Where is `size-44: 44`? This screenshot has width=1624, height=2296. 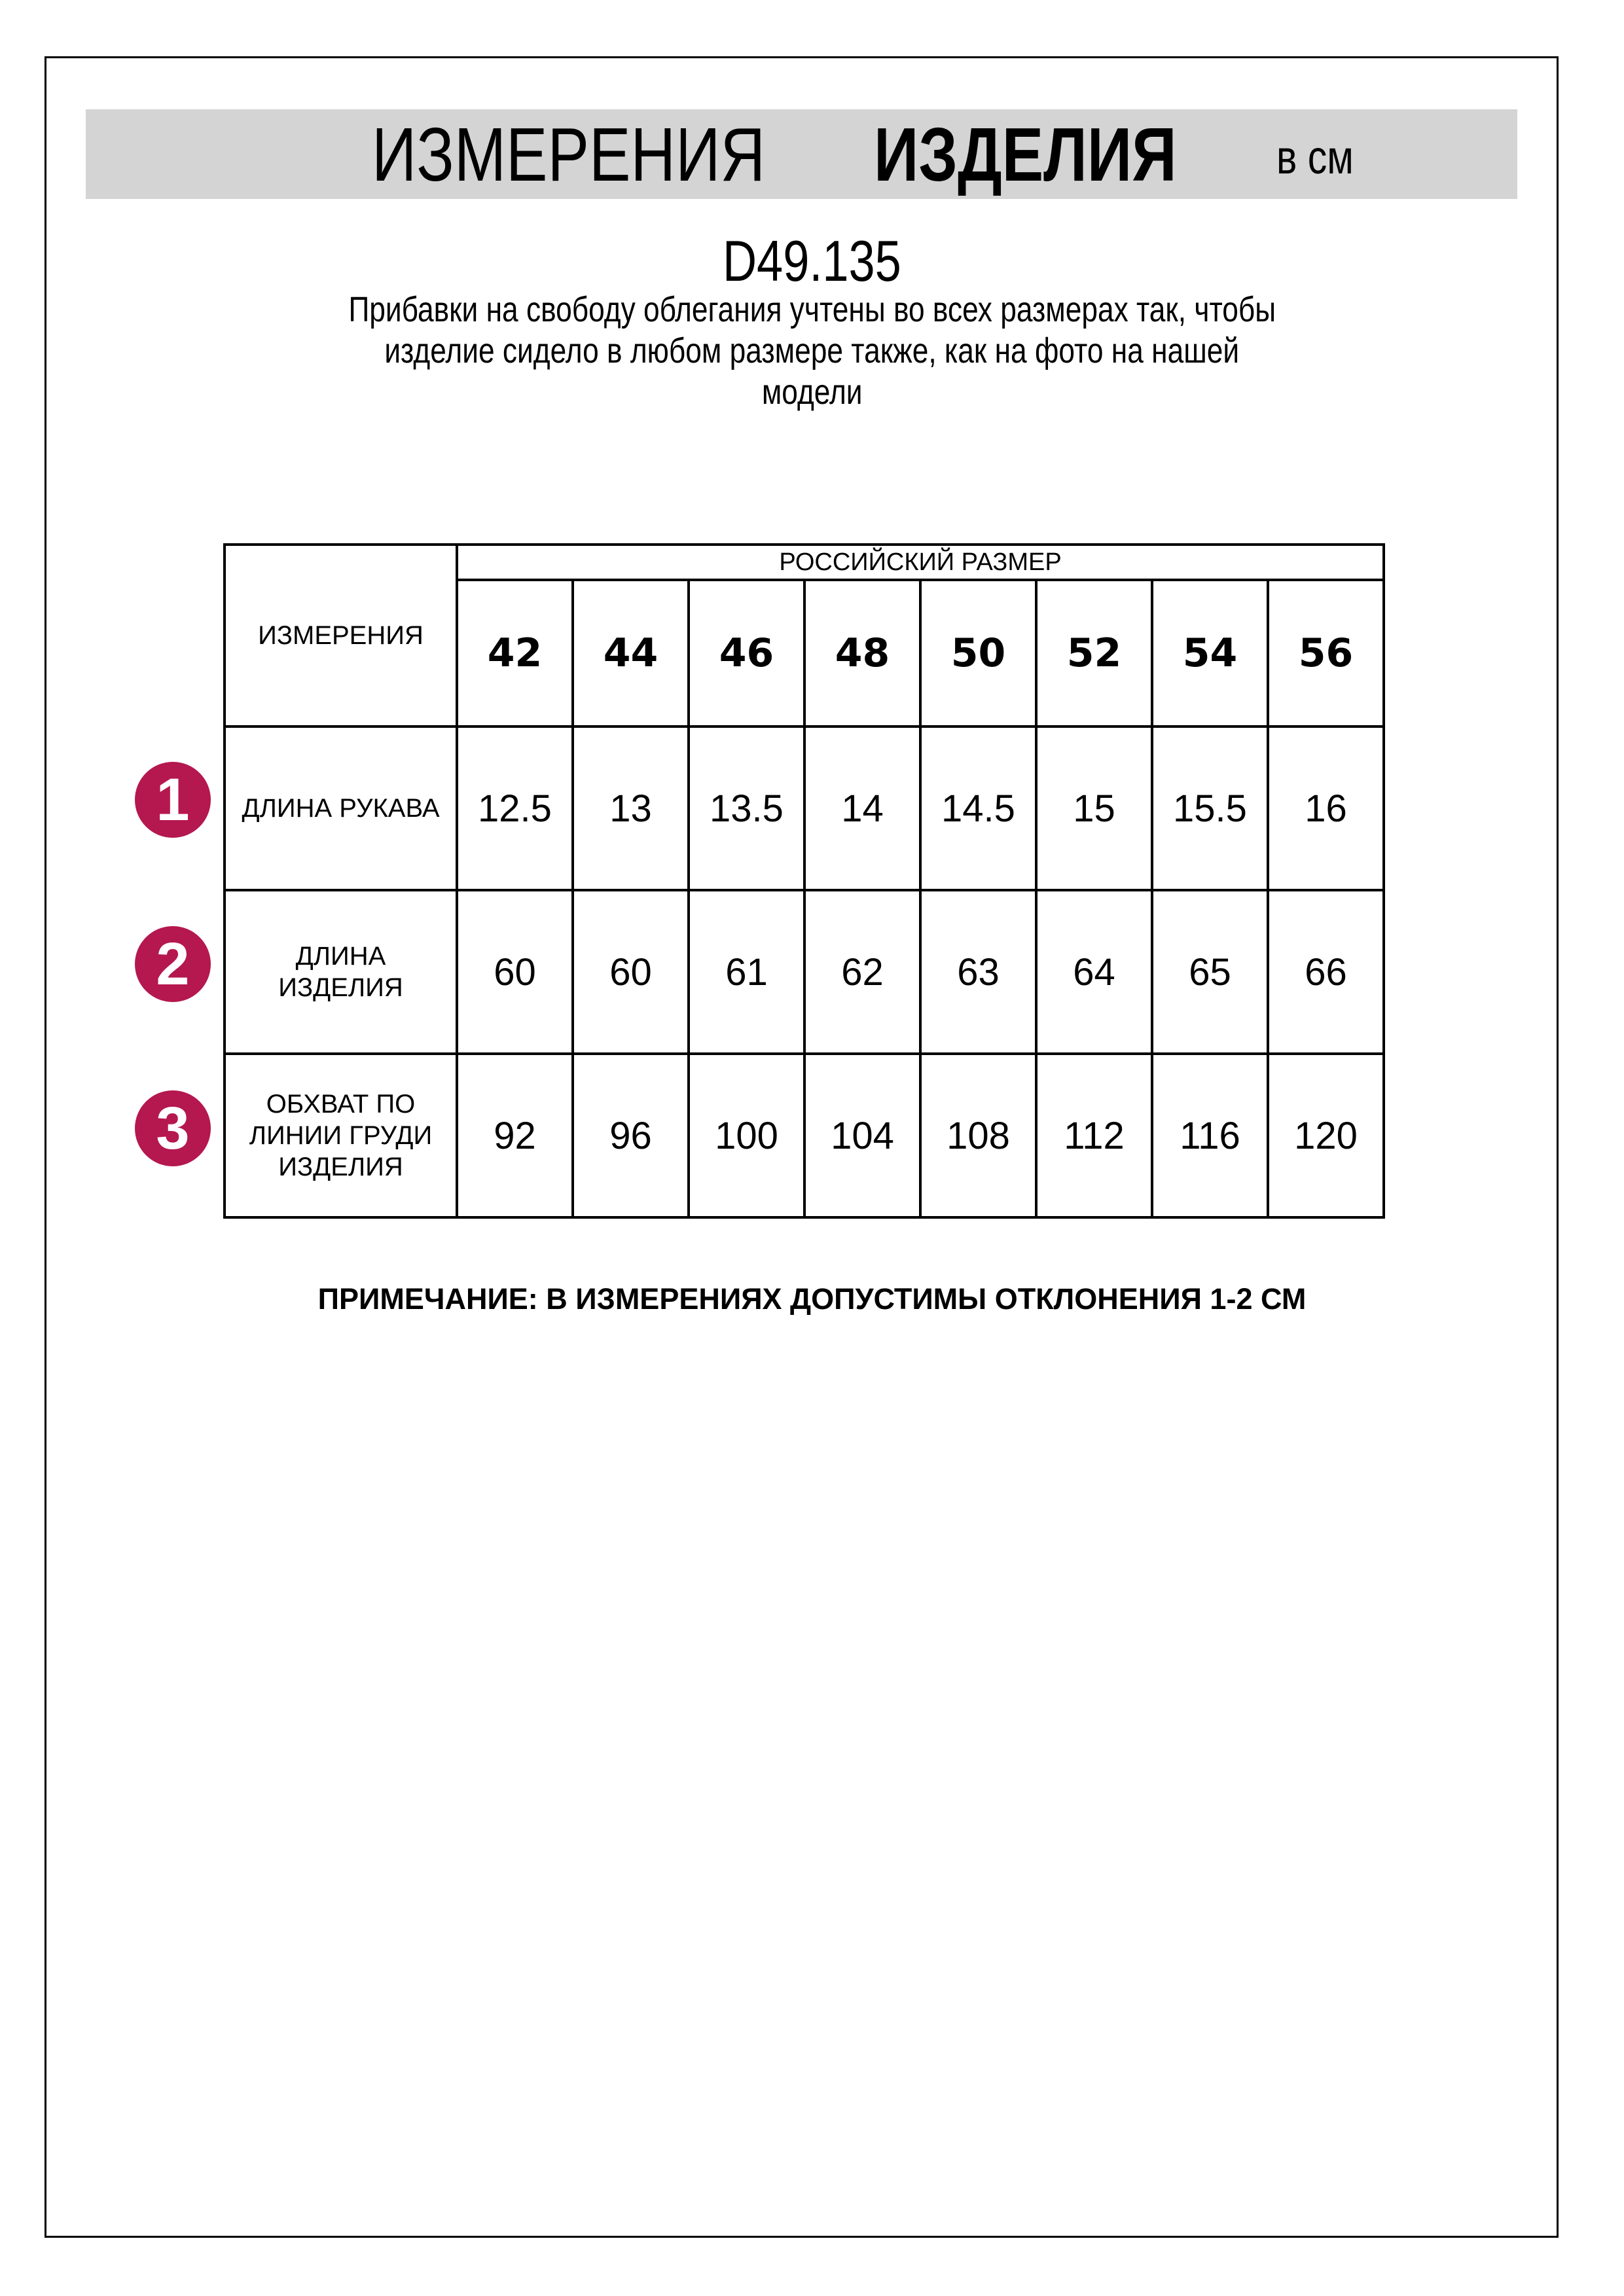 size-44: 44 is located at coordinates (630, 653).